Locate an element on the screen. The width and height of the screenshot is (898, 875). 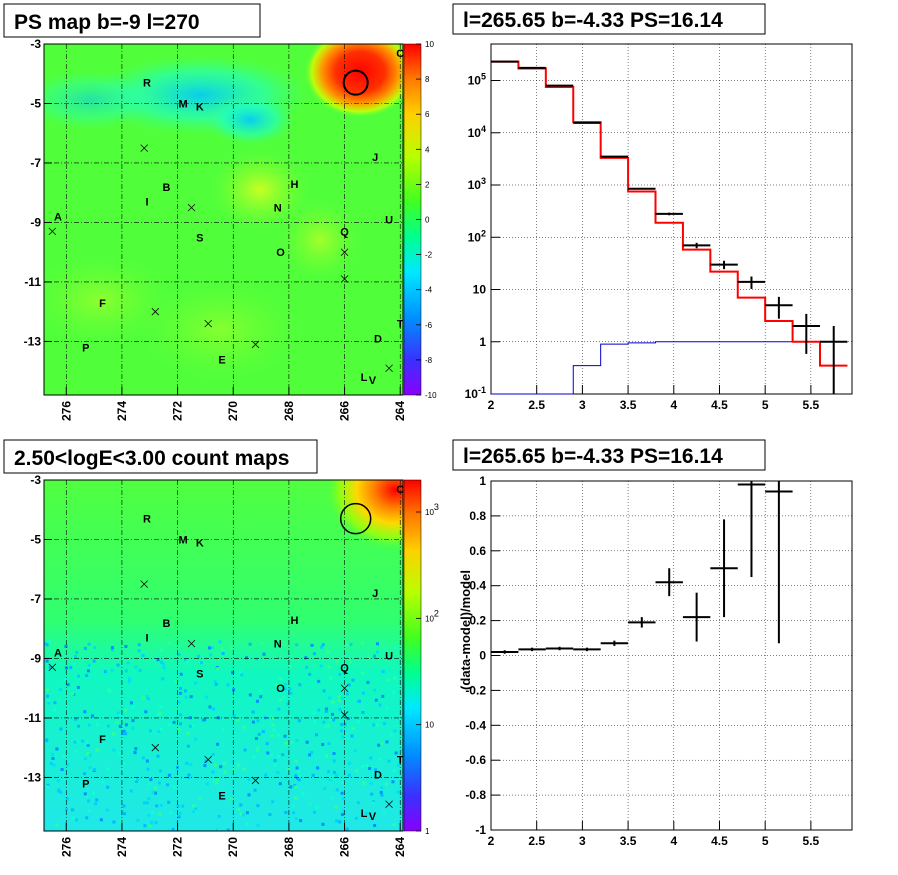
y-tick-label: 10³ is located at coordinates (477, 184).